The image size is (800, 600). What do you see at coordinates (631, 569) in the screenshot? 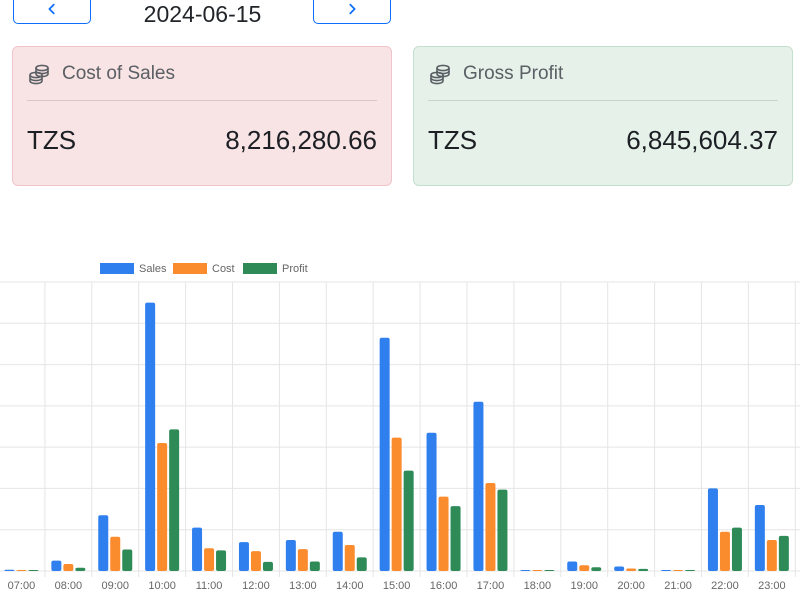
I see `bar-cost-2000` at bounding box center [631, 569].